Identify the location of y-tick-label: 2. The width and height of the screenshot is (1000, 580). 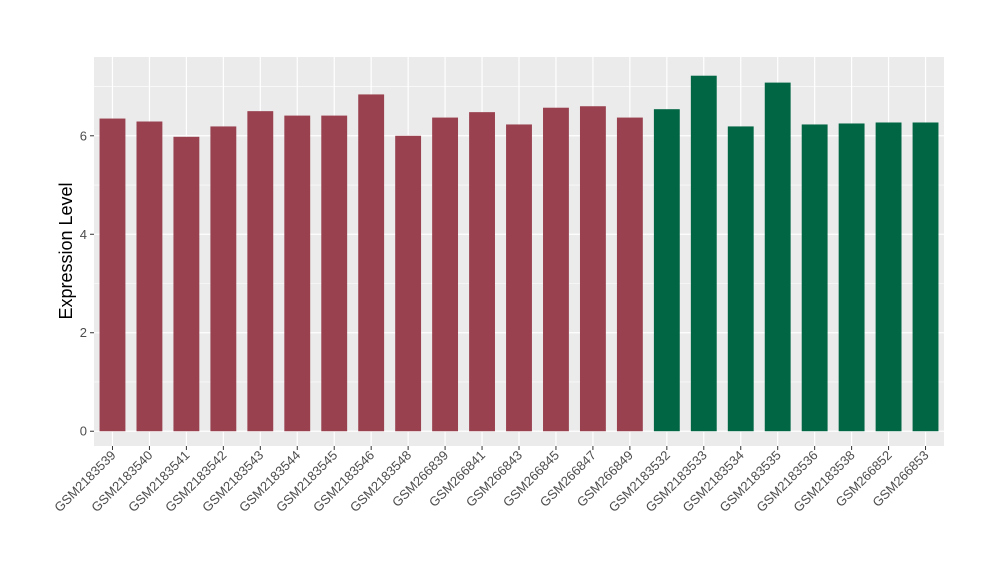
(83, 332).